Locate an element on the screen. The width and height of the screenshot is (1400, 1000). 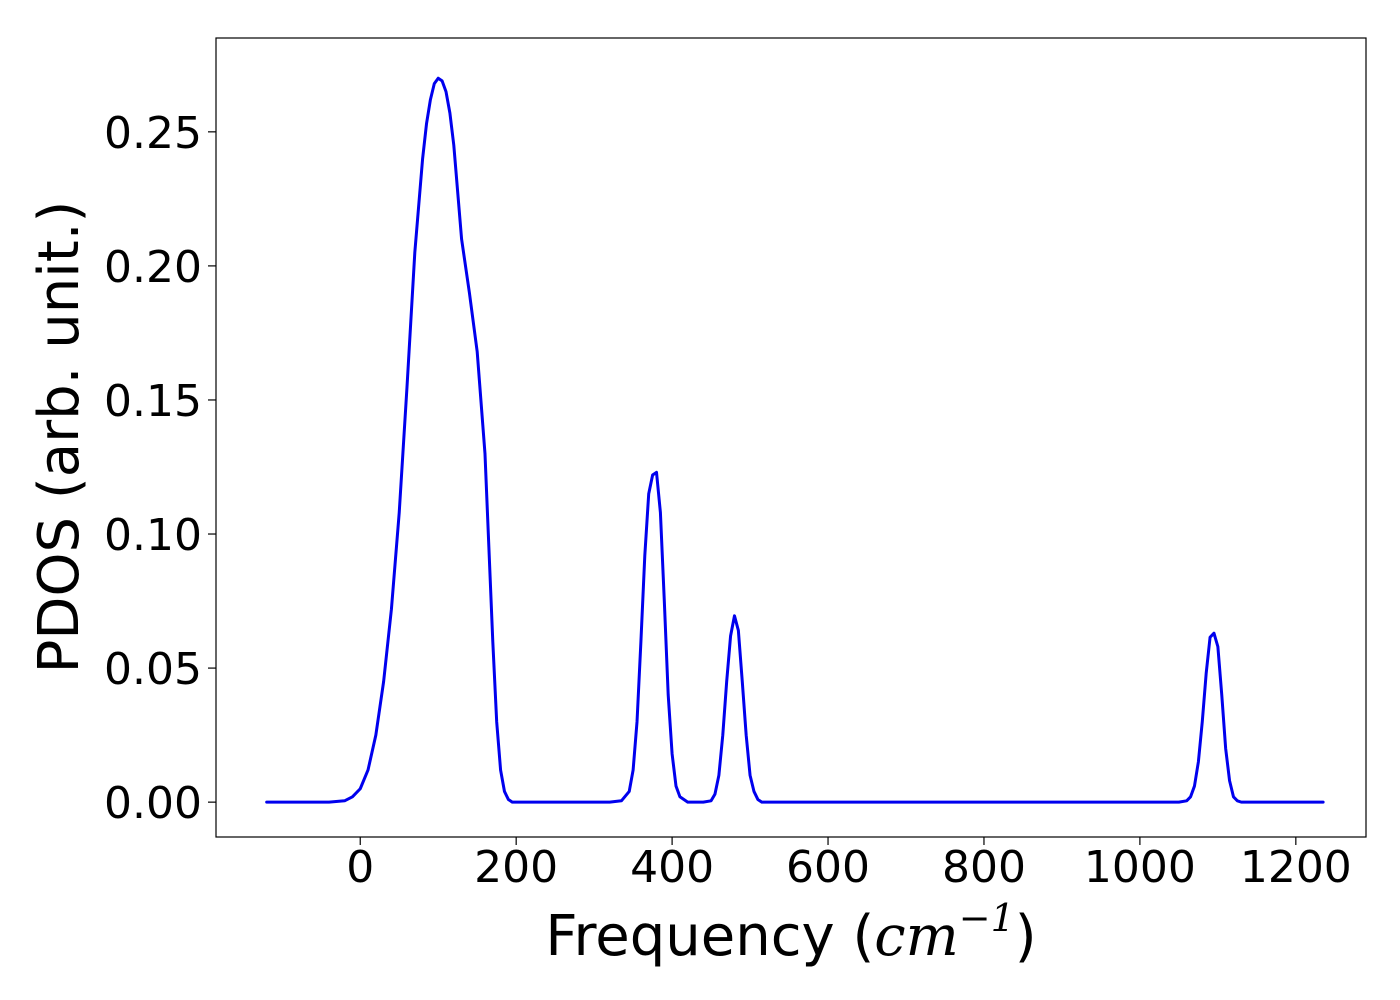
y-tick-label: 0.15 is located at coordinates (153, 401).